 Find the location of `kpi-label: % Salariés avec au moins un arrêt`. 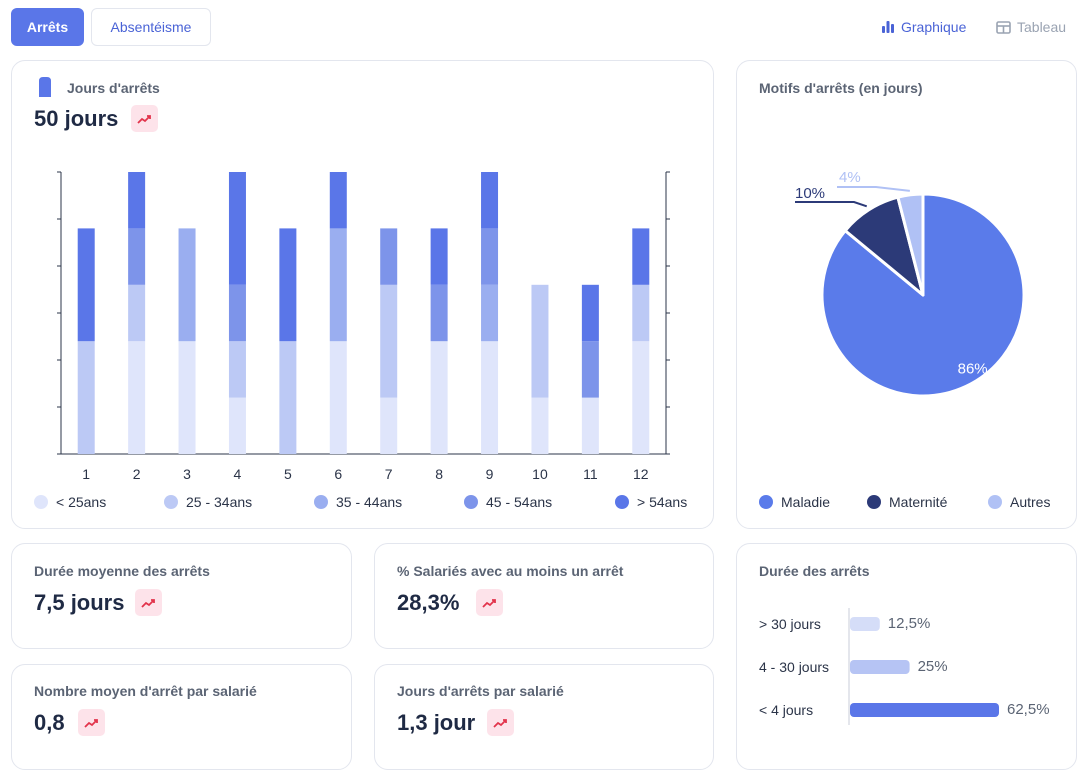

kpi-label: % Salariés avec au moins un arrêt is located at coordinates (510, 571).